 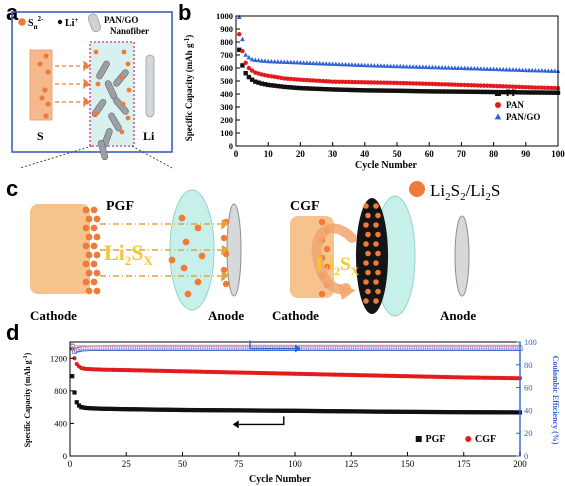 I want to click on b-legend-marker, so click(x=498, y=105).